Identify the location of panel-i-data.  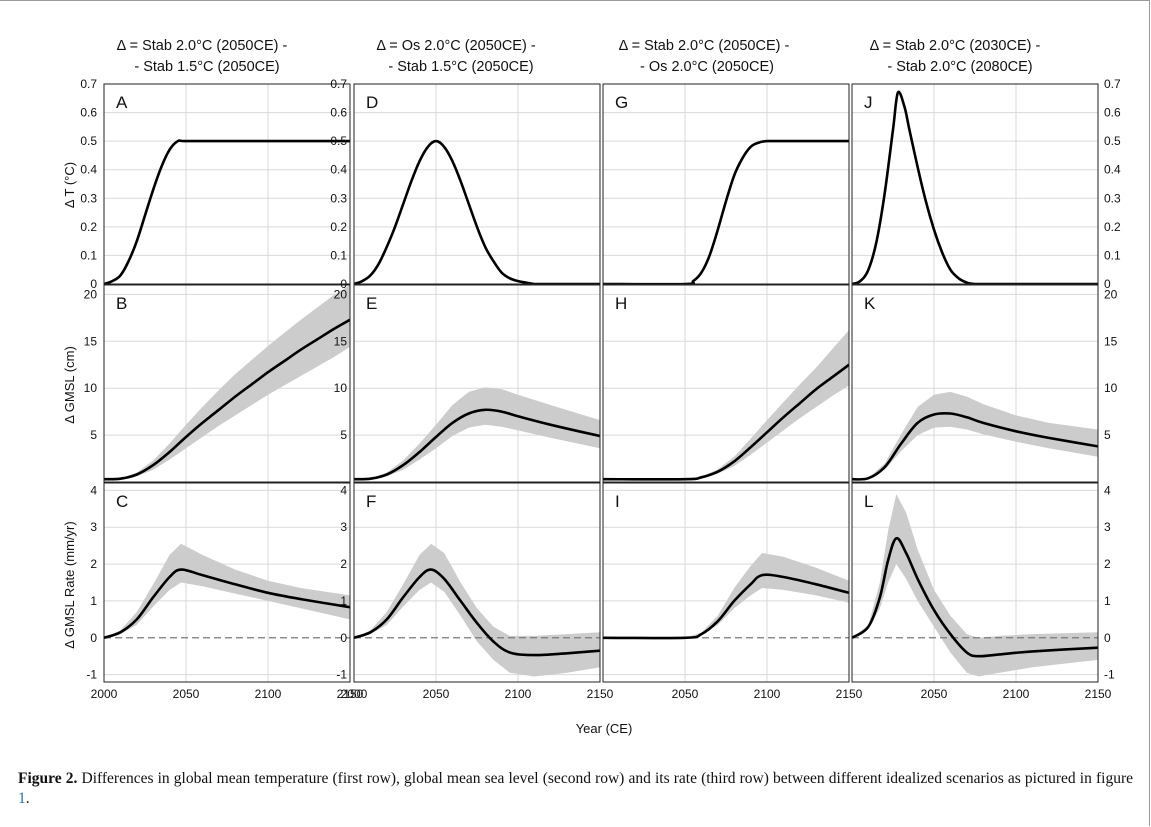
(726, 596).